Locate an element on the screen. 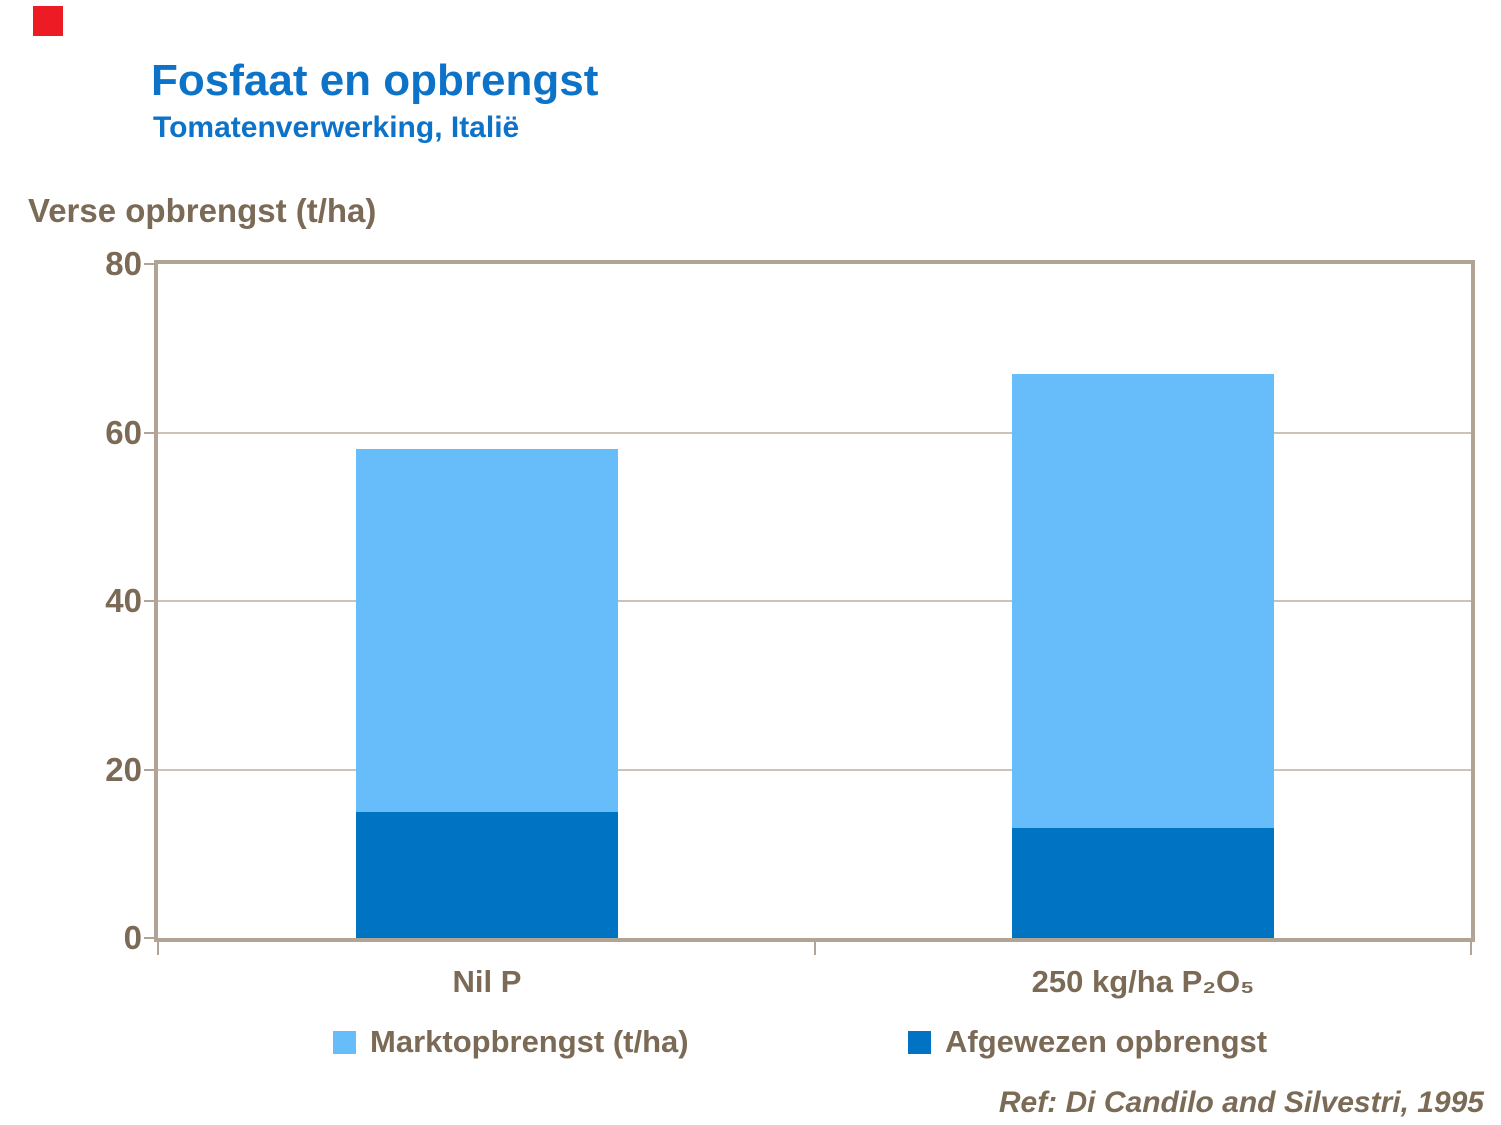  reference-text: Ref: Di Candilo and Silvestri, 1995 is located at coordinates (1241, 1102).